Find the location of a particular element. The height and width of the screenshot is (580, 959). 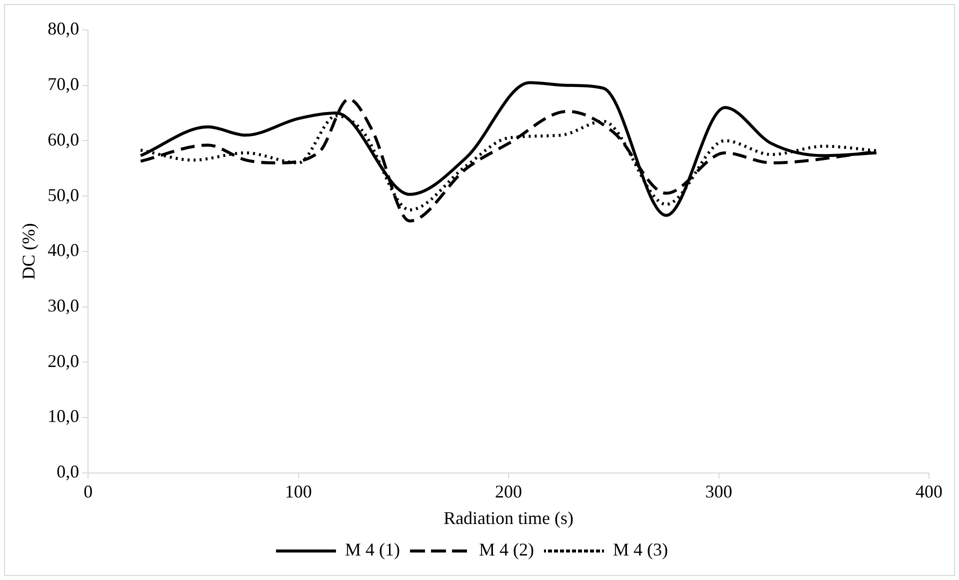

y-tick-label: 20,0 is located at coordinates (64, 360).